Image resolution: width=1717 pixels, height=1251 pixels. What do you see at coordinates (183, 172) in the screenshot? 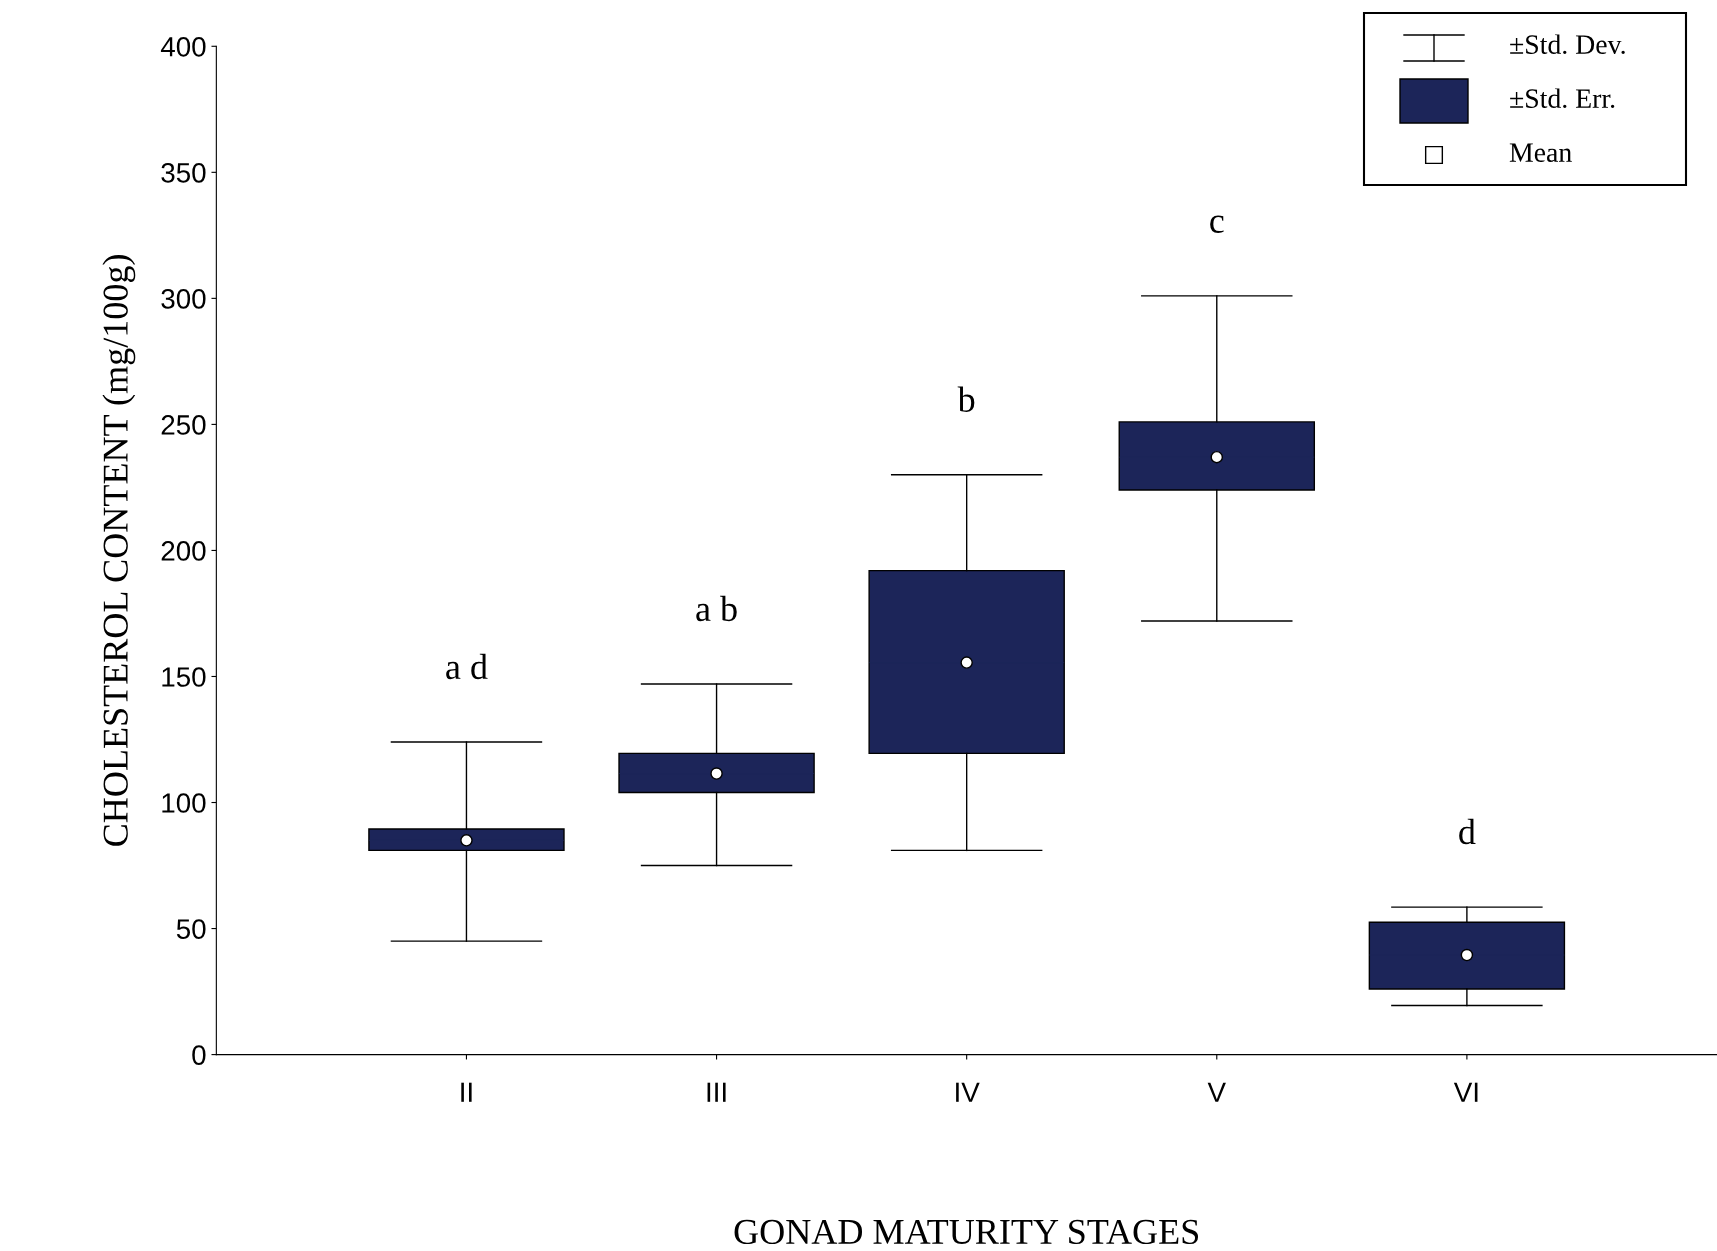
I see `y-tick-label: 350` at bounding box center [183, 172].